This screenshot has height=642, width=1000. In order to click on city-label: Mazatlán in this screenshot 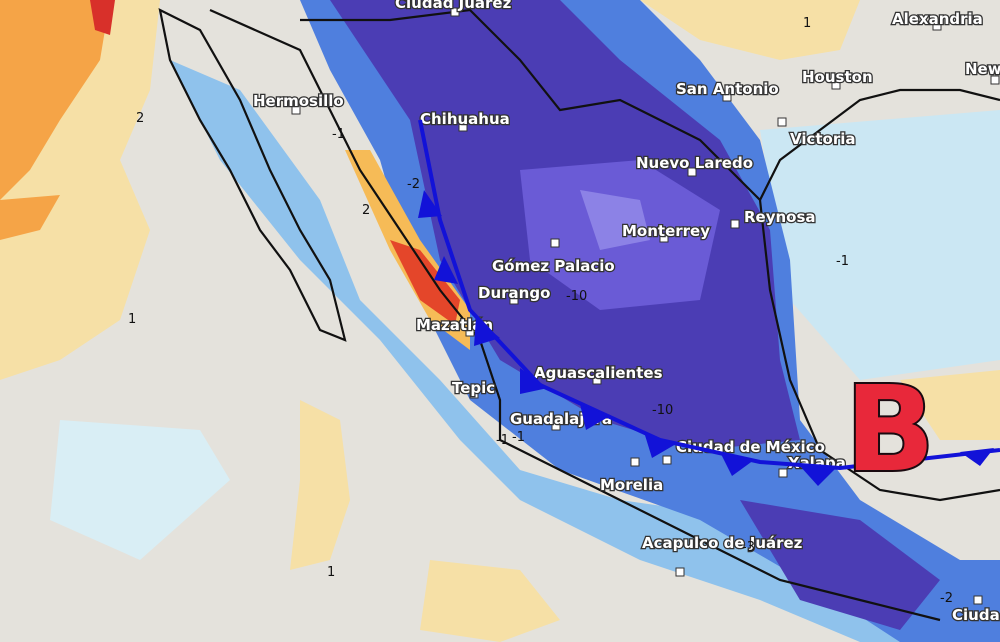, I will do `click(454, 325)`.